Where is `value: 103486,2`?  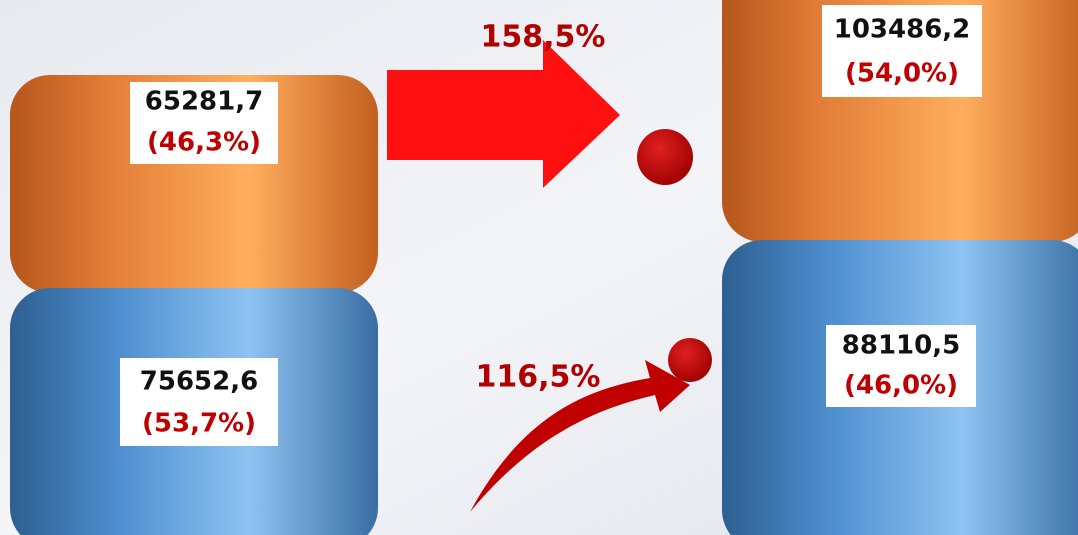 value: 103486,2 is located at coordinates (902, 30).